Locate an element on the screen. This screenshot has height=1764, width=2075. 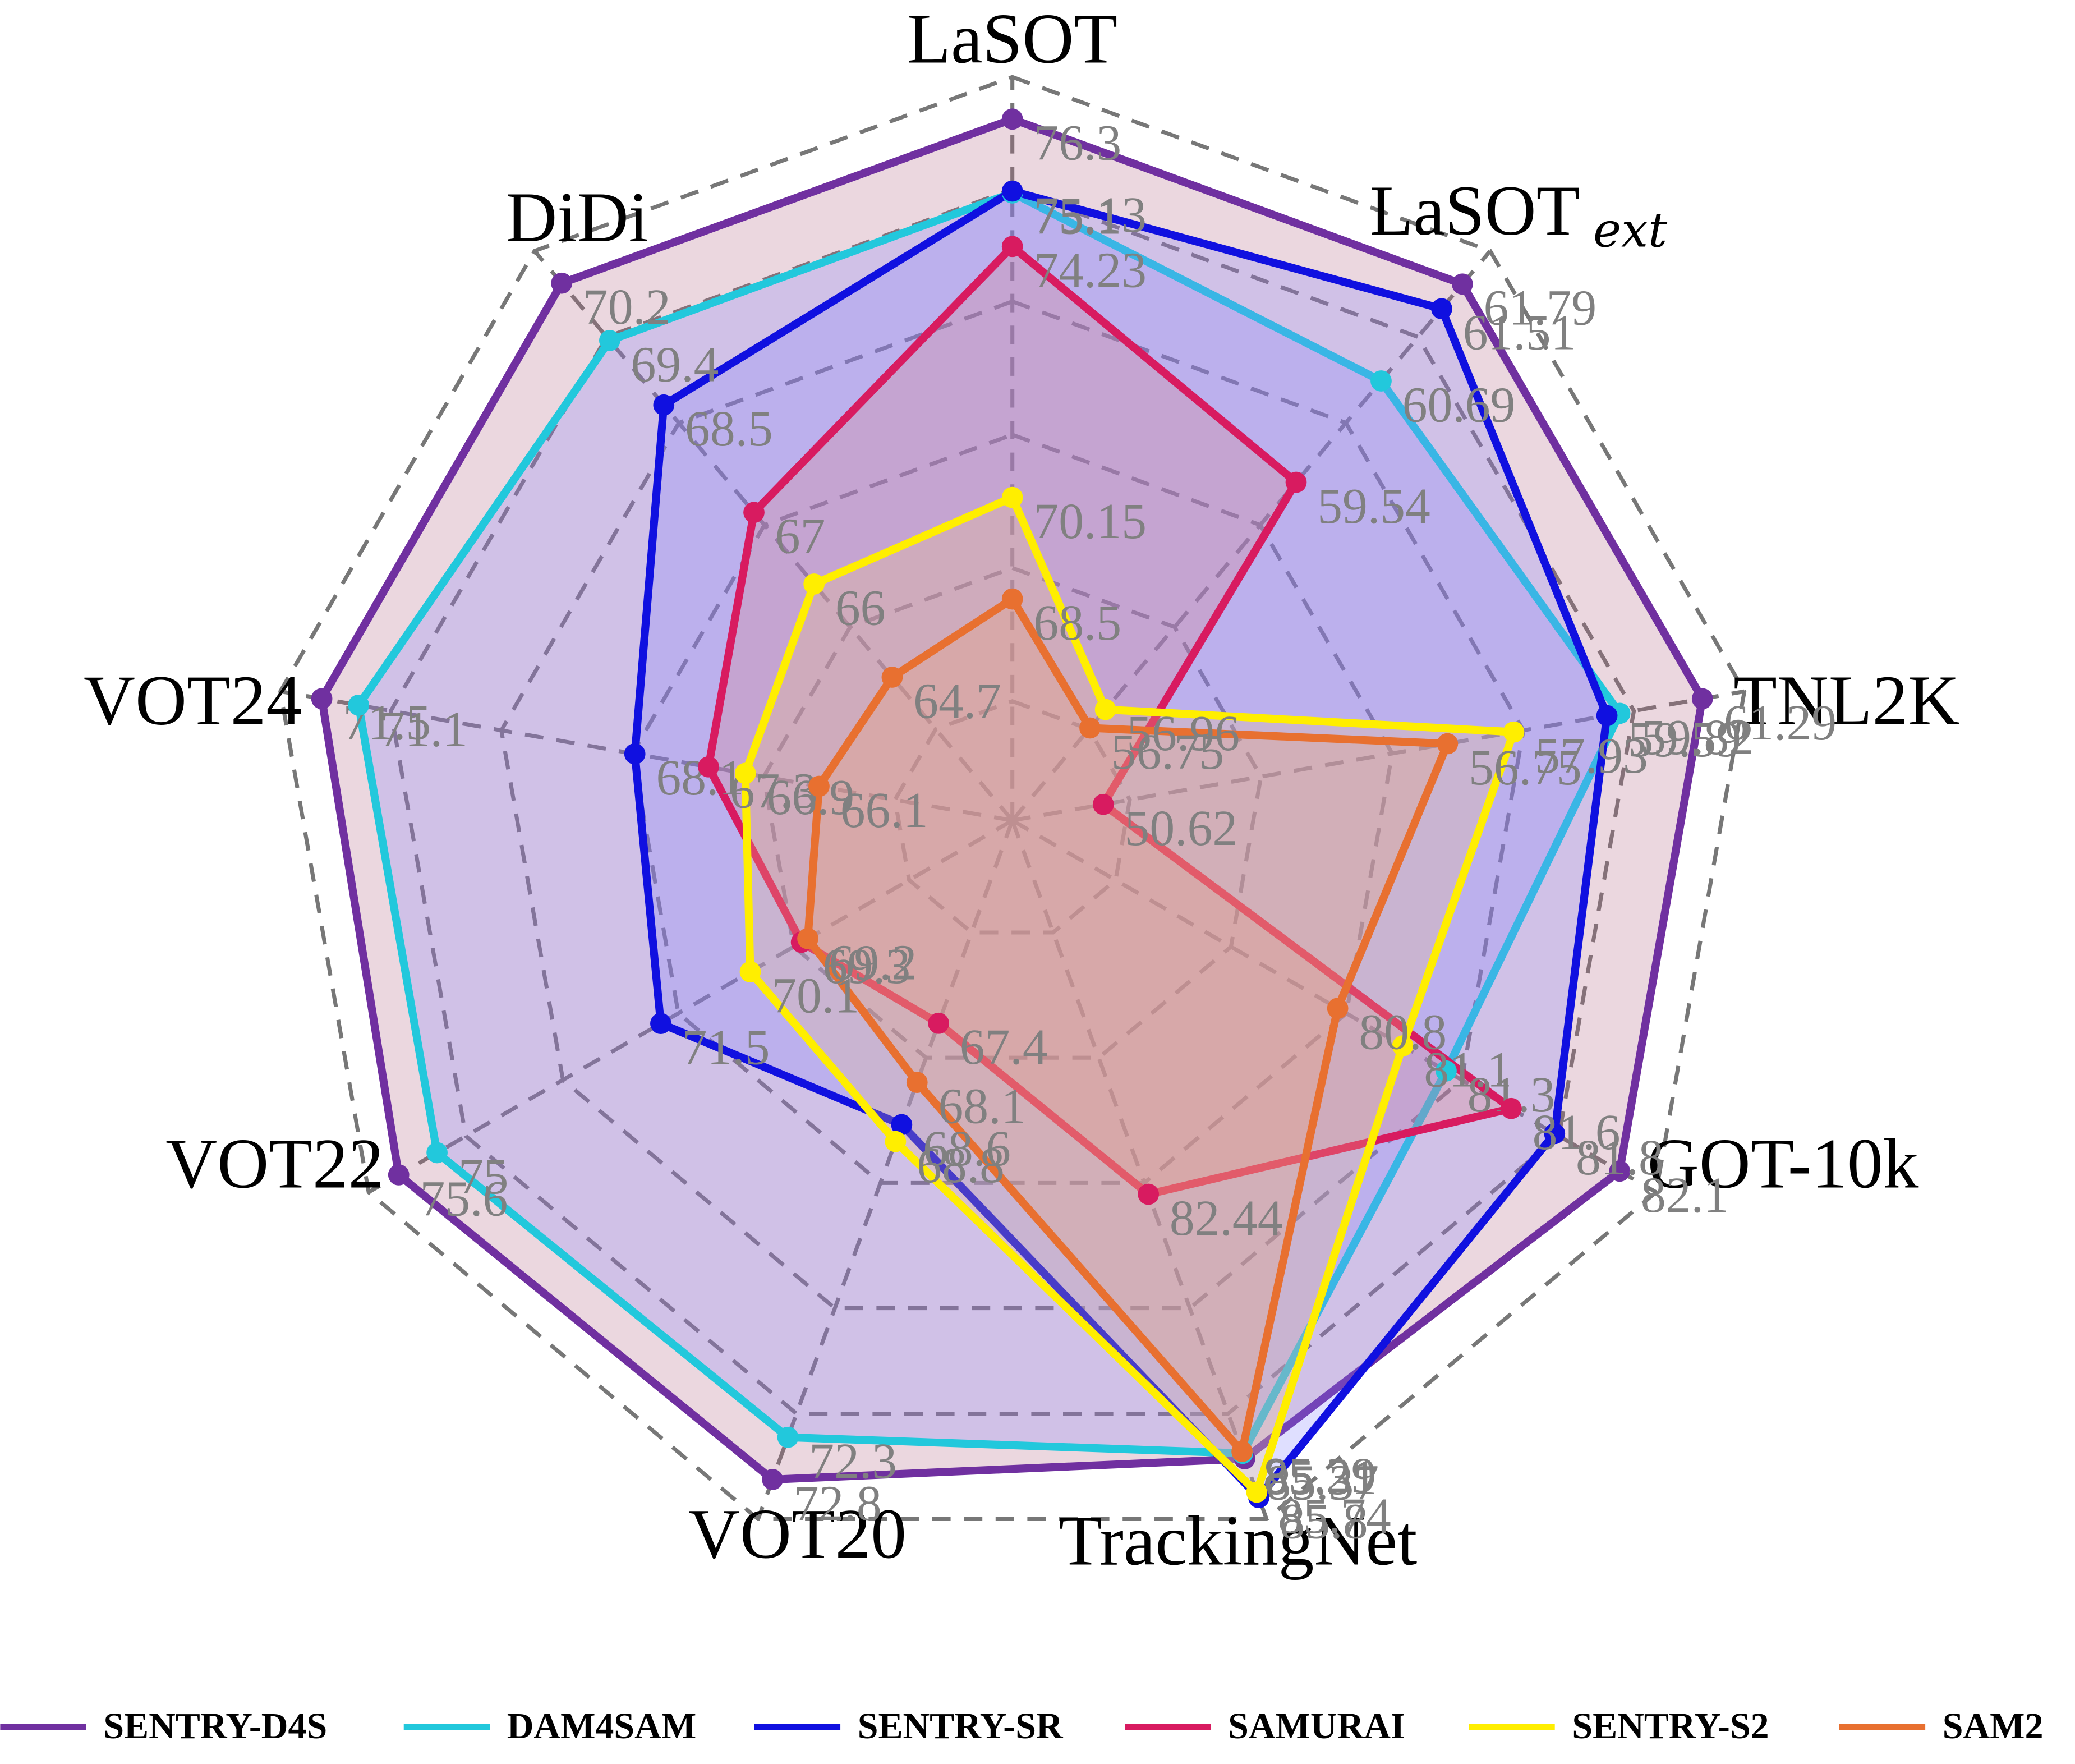
axis-label-name: VOT24 is located at coordinates (193, 700).